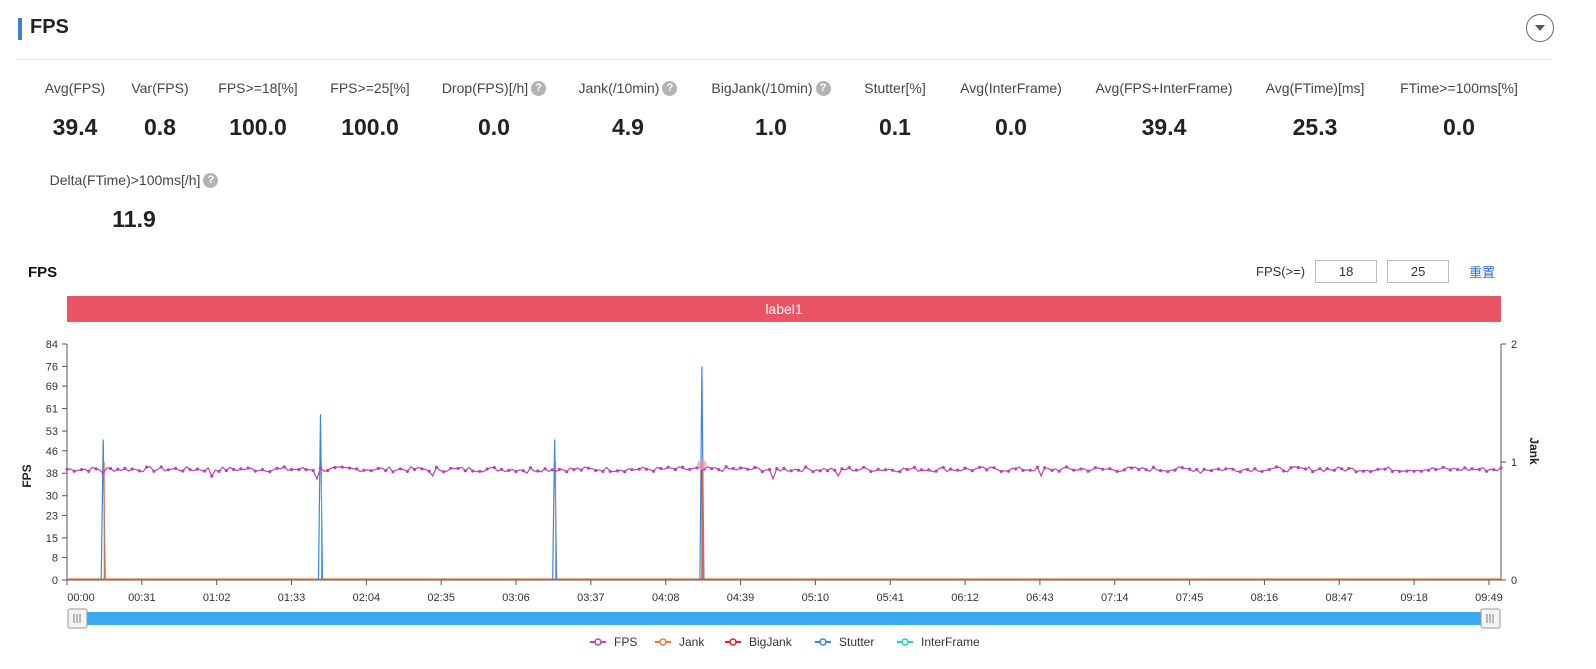  Describe the element at coordinates (43, 272) in the screenshot. I see `chart-title: FPS` at that location.